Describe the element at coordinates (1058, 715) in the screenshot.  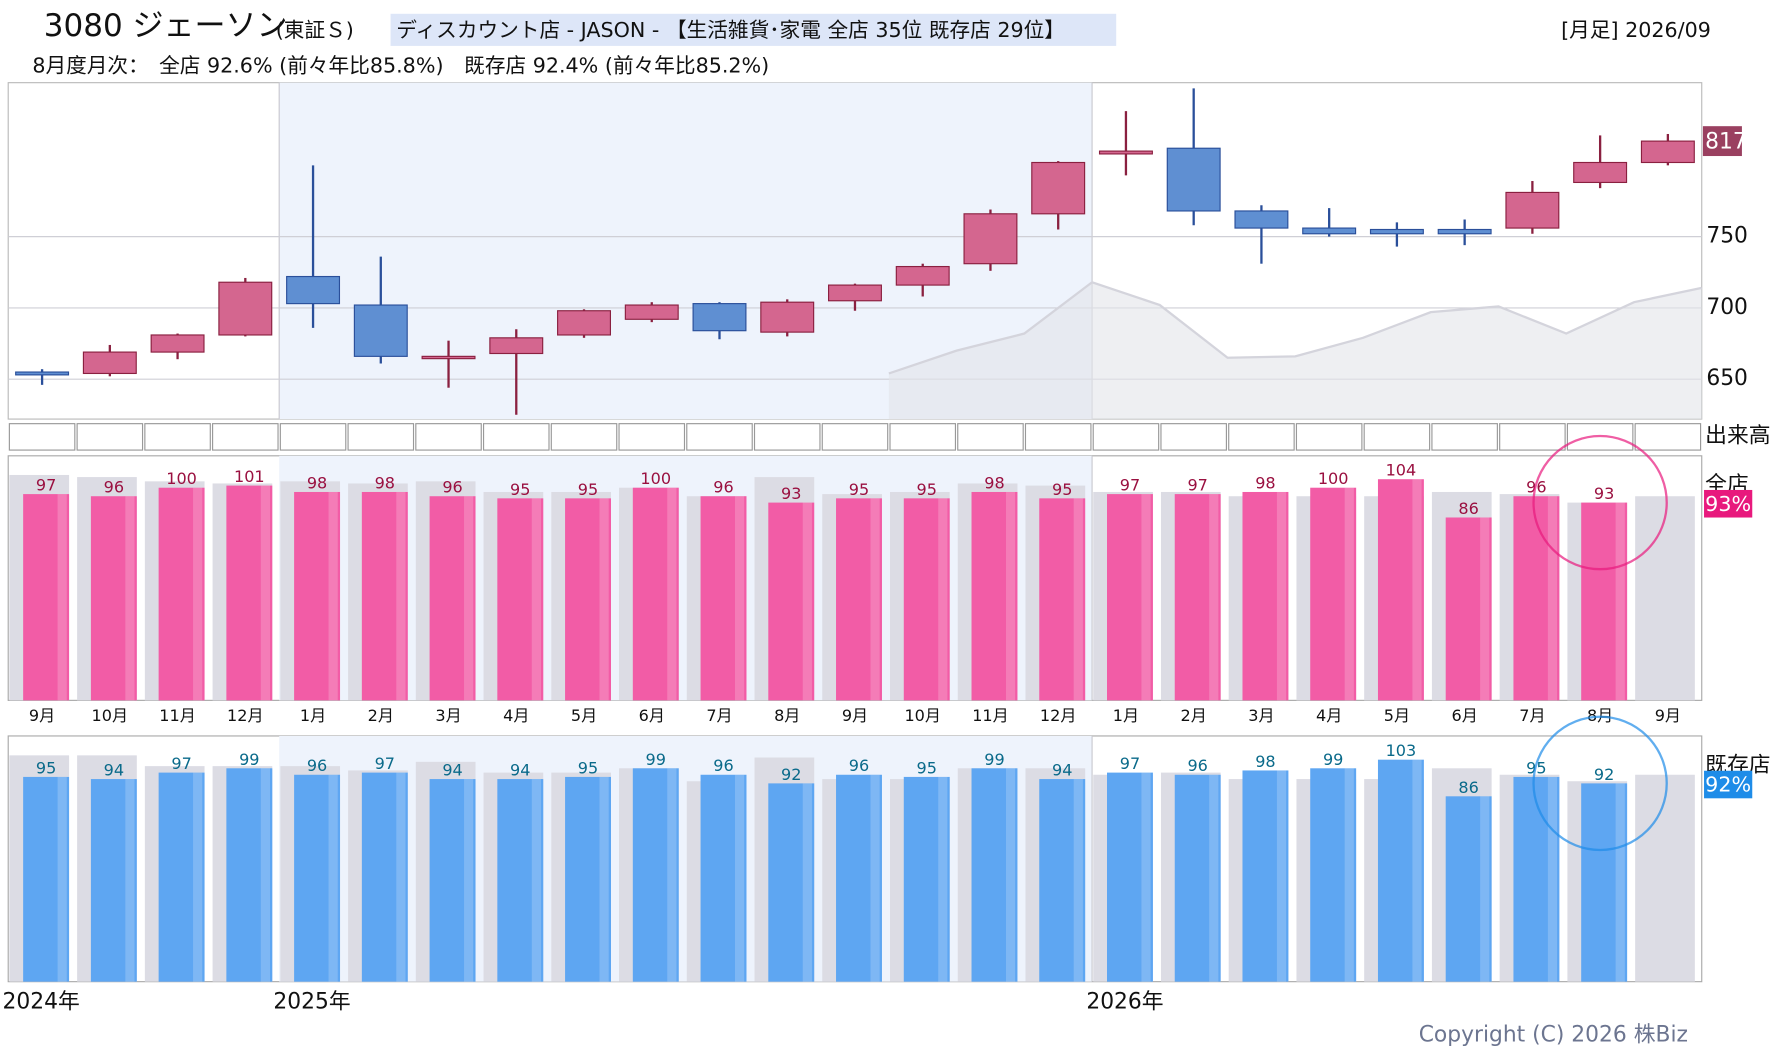
I see `x-tick-label: 12月` at that location.